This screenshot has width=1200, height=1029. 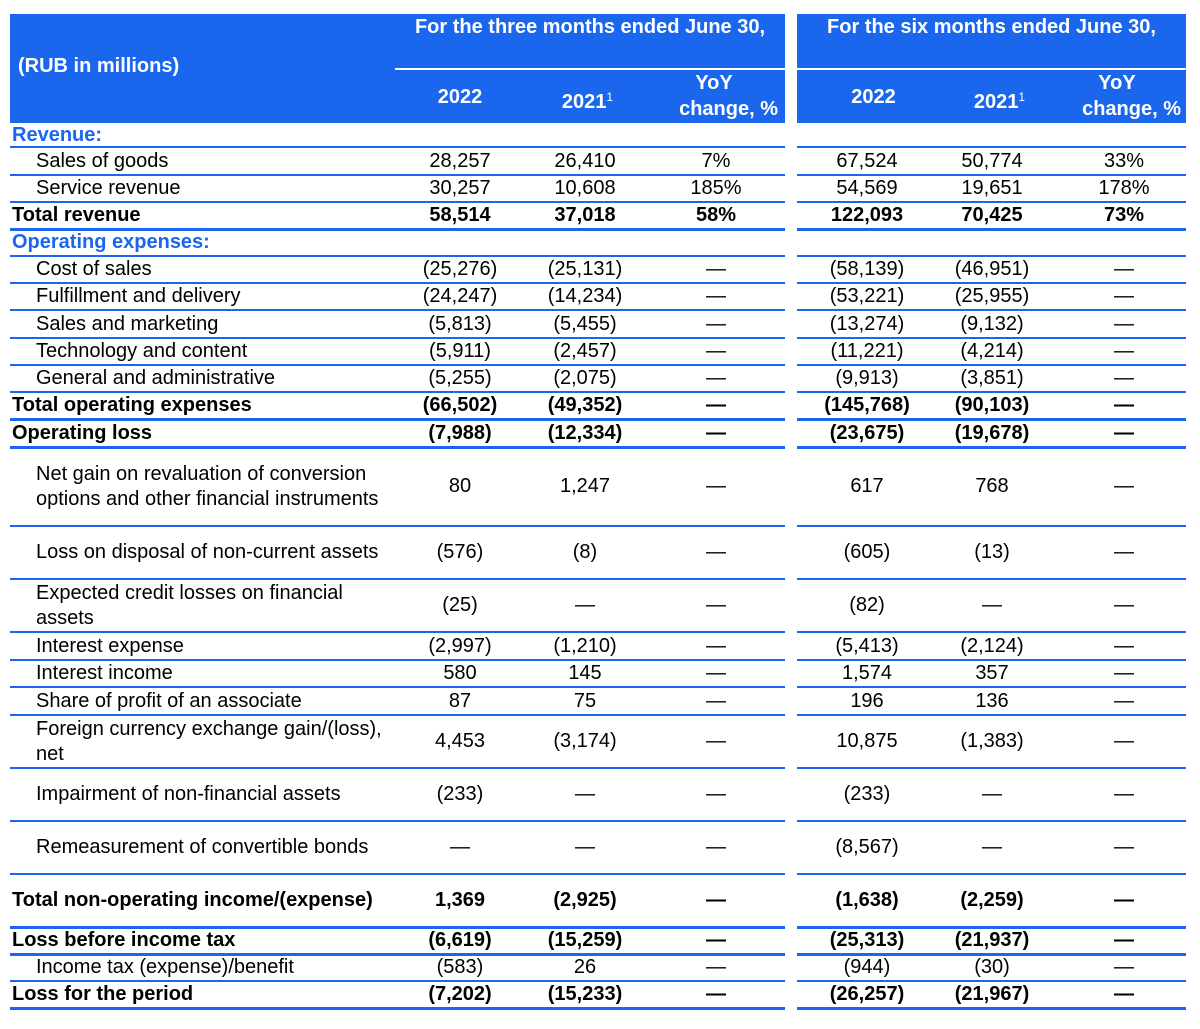 I want to click on cell-value: 1,247, so click(x=585, y=486).